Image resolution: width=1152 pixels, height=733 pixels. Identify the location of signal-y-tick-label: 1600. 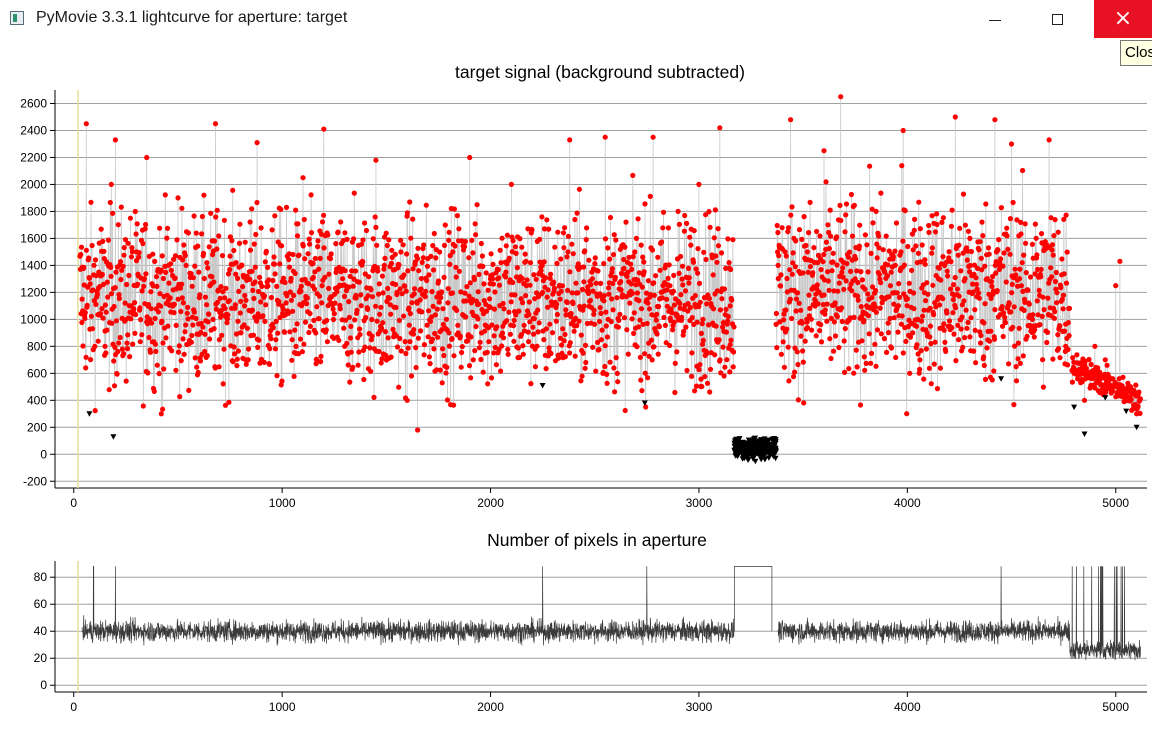
(33, 238).